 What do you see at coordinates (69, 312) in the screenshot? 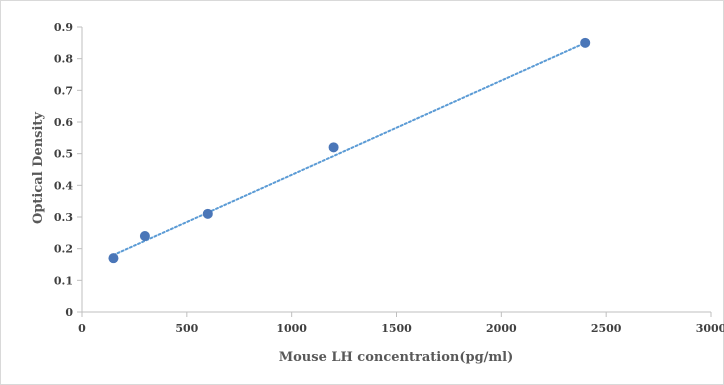
I see `y-tick-label: 0` at bounding box center [69, 312].